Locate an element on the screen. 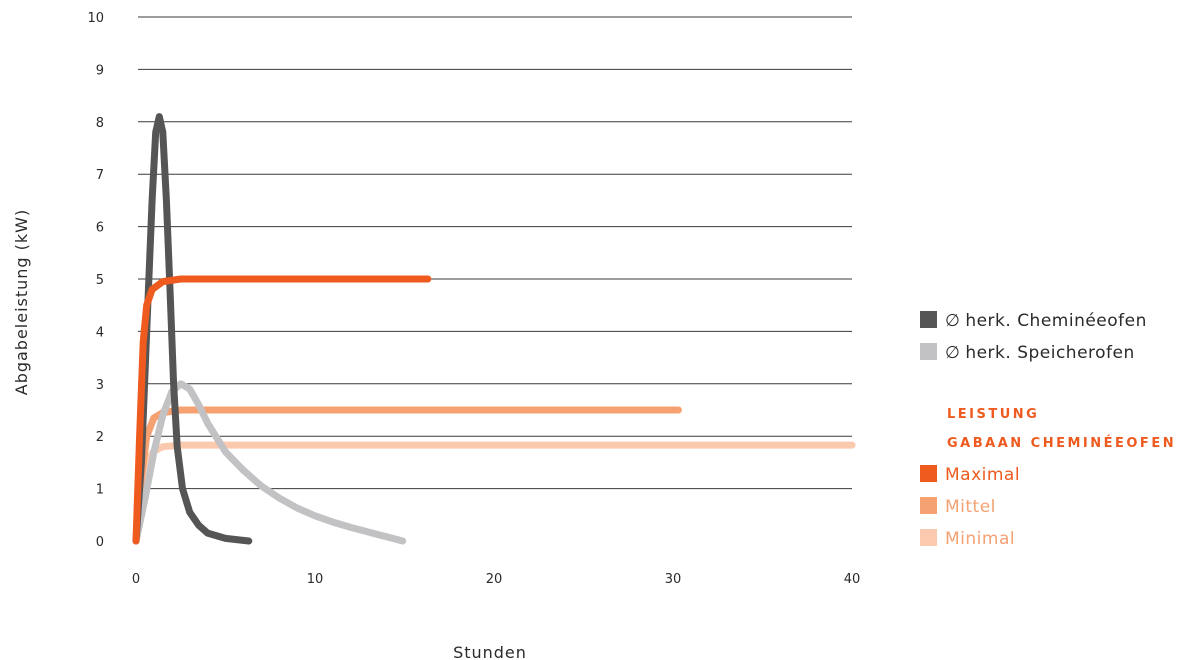  y-tick-label: 4 is located at coordinates (100, 332).